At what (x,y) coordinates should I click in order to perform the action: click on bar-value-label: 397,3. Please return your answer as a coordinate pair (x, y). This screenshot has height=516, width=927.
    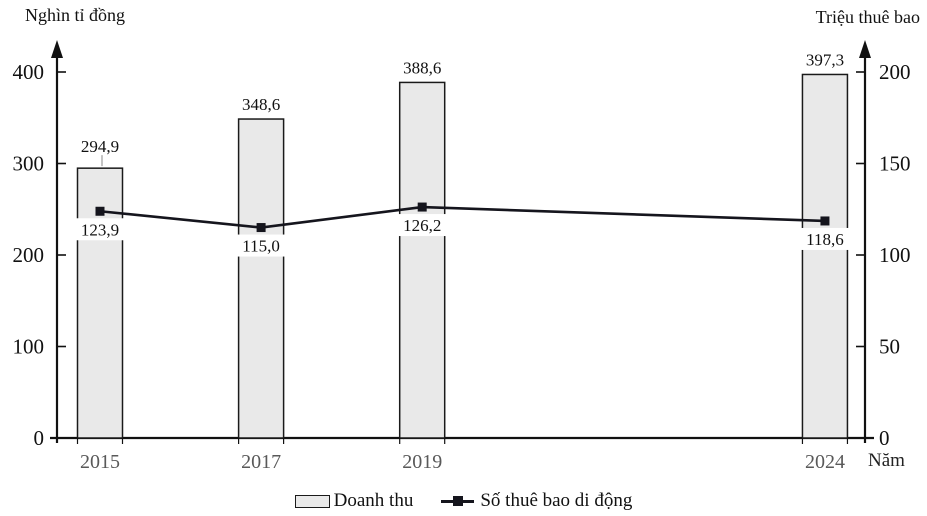
    Looking at the image, I should click on (825, 59).